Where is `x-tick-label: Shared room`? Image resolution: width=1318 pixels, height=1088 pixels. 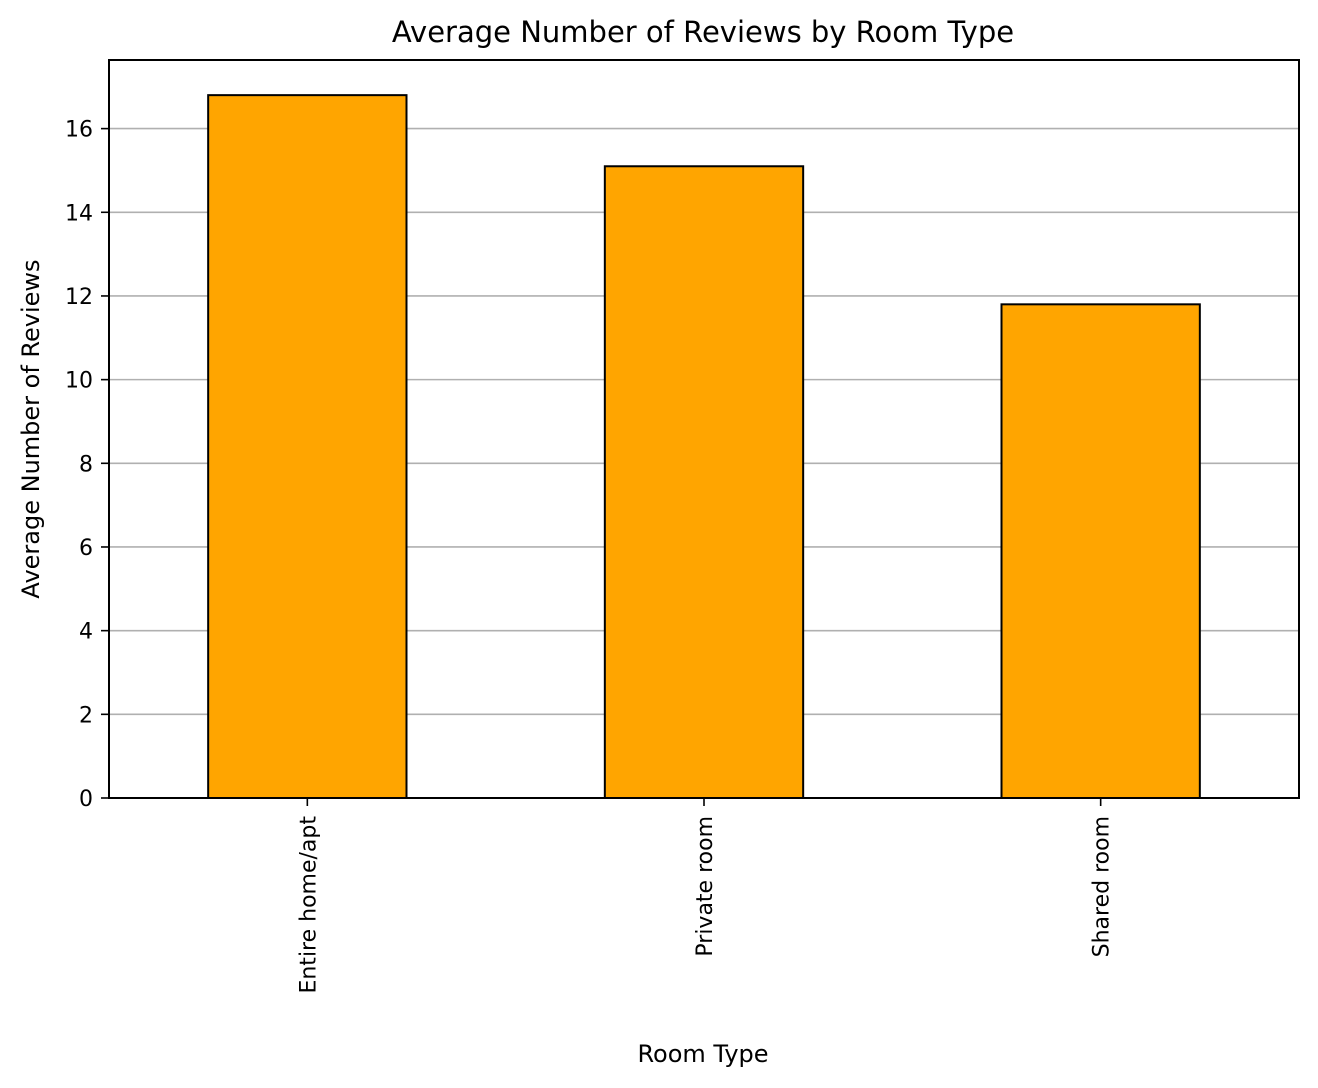 x-tick-label: Shared room is located at coordinates (1102, 886).